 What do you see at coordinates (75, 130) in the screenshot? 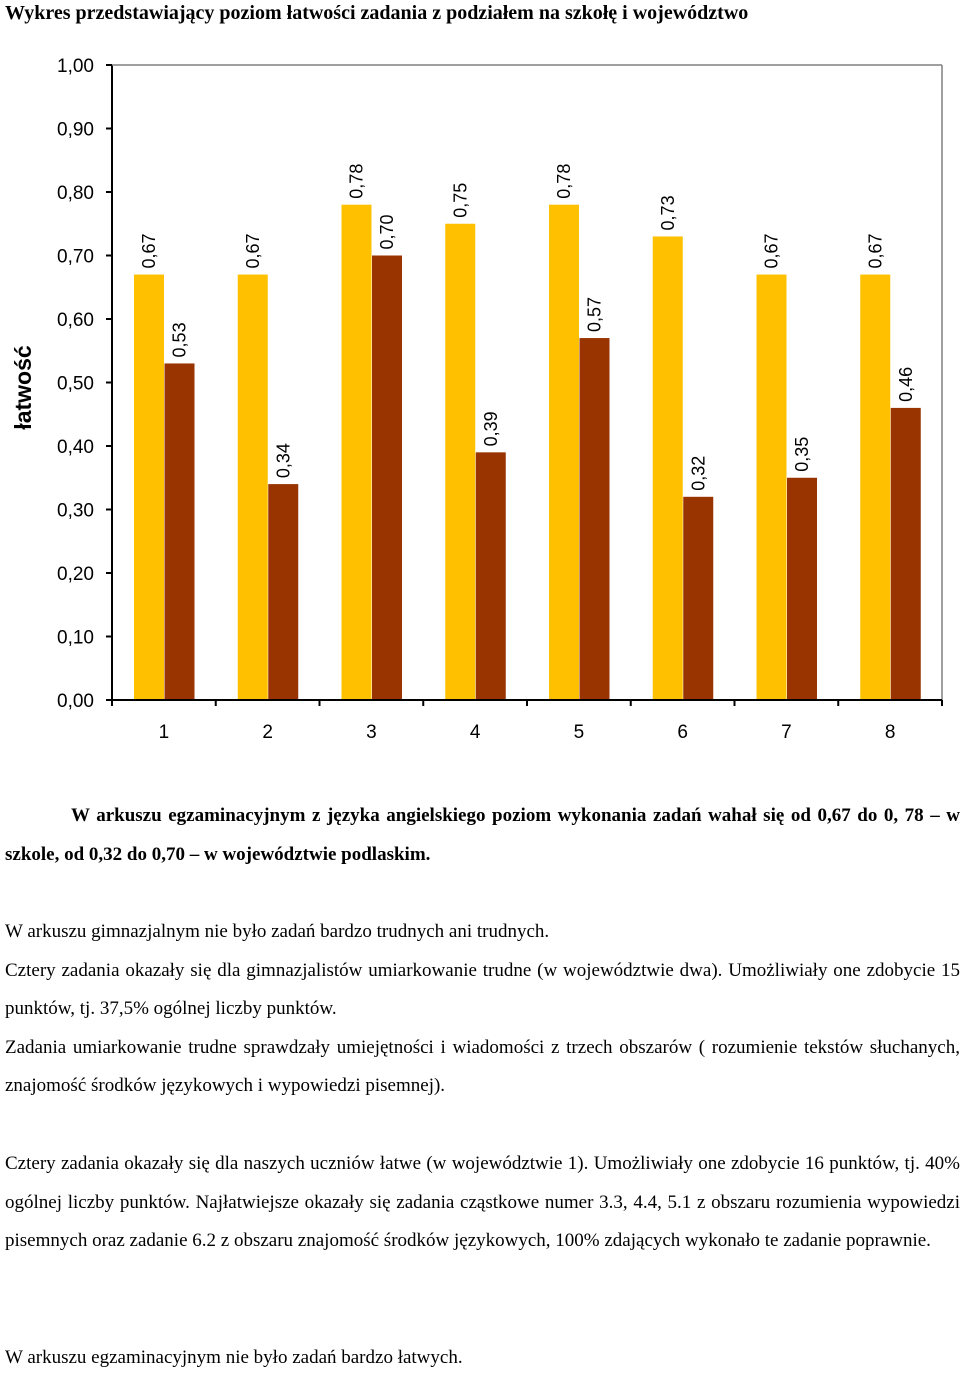
I see `y-tick-label: 0,90` at bounding box center [75, 130].